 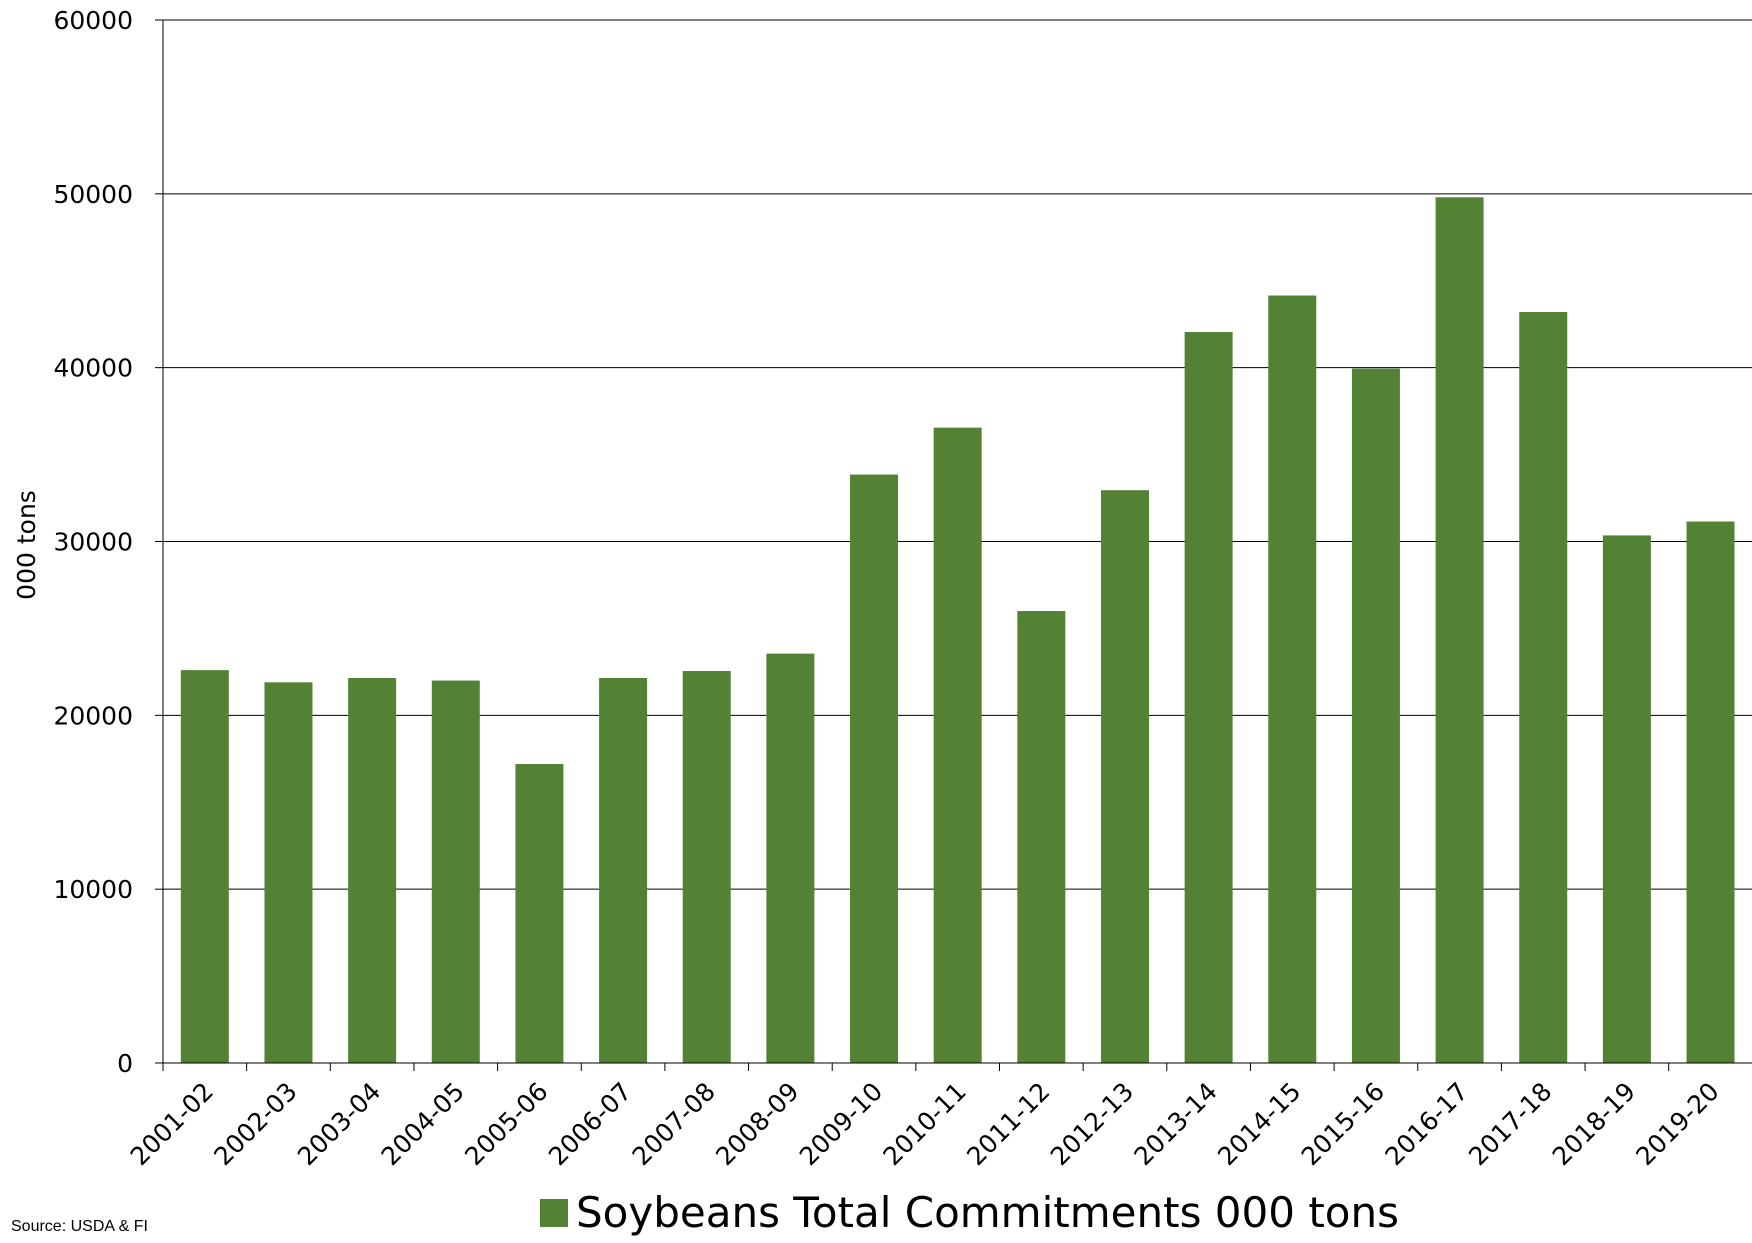 I want to click on x-tick-label: 2019-20, so click(x=1677, y=1124).